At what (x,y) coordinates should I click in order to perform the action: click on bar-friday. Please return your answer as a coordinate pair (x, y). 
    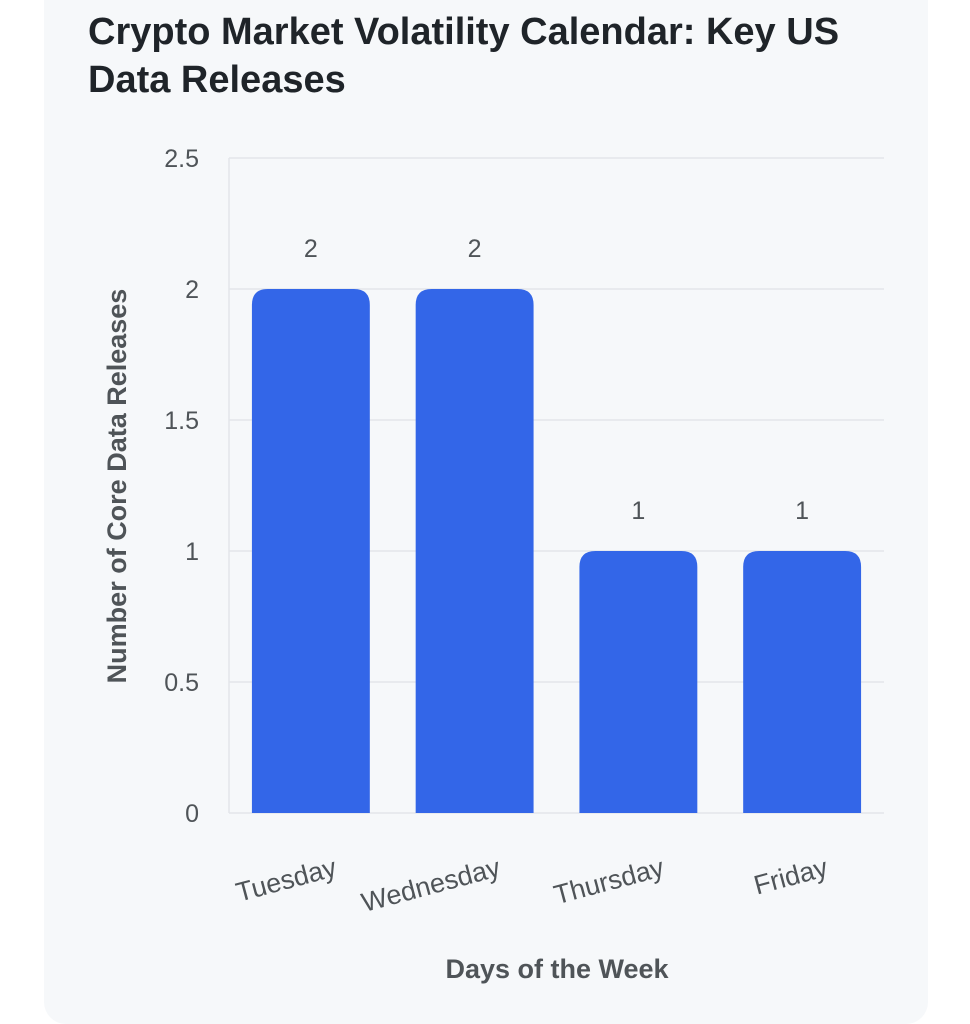
    Looking at the image, I should click on (802, 682).